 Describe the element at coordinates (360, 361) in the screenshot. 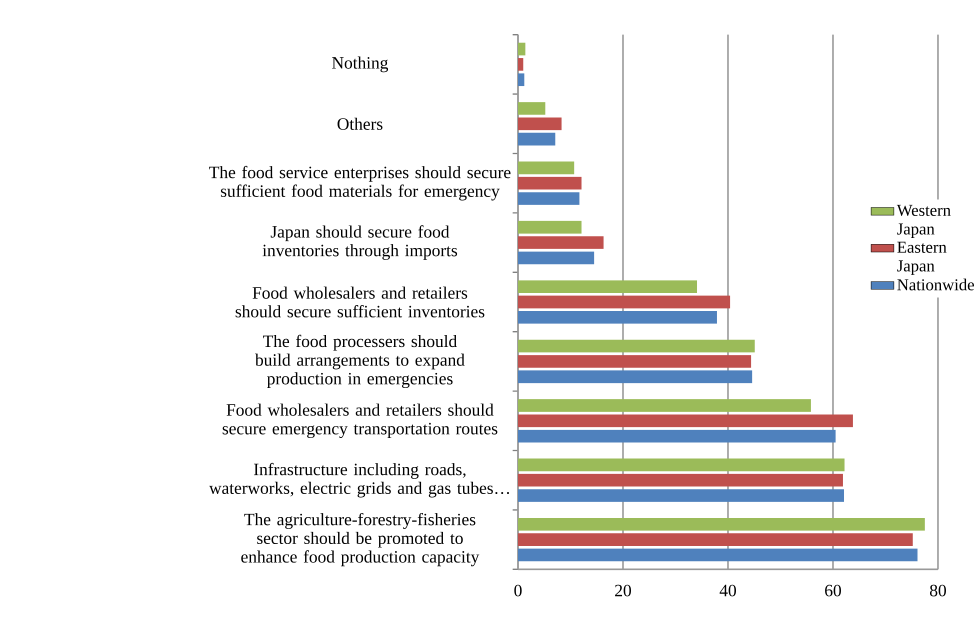

I see `y-tick-label: The food processers should build arrangements to expand production in emergencies` at that location.